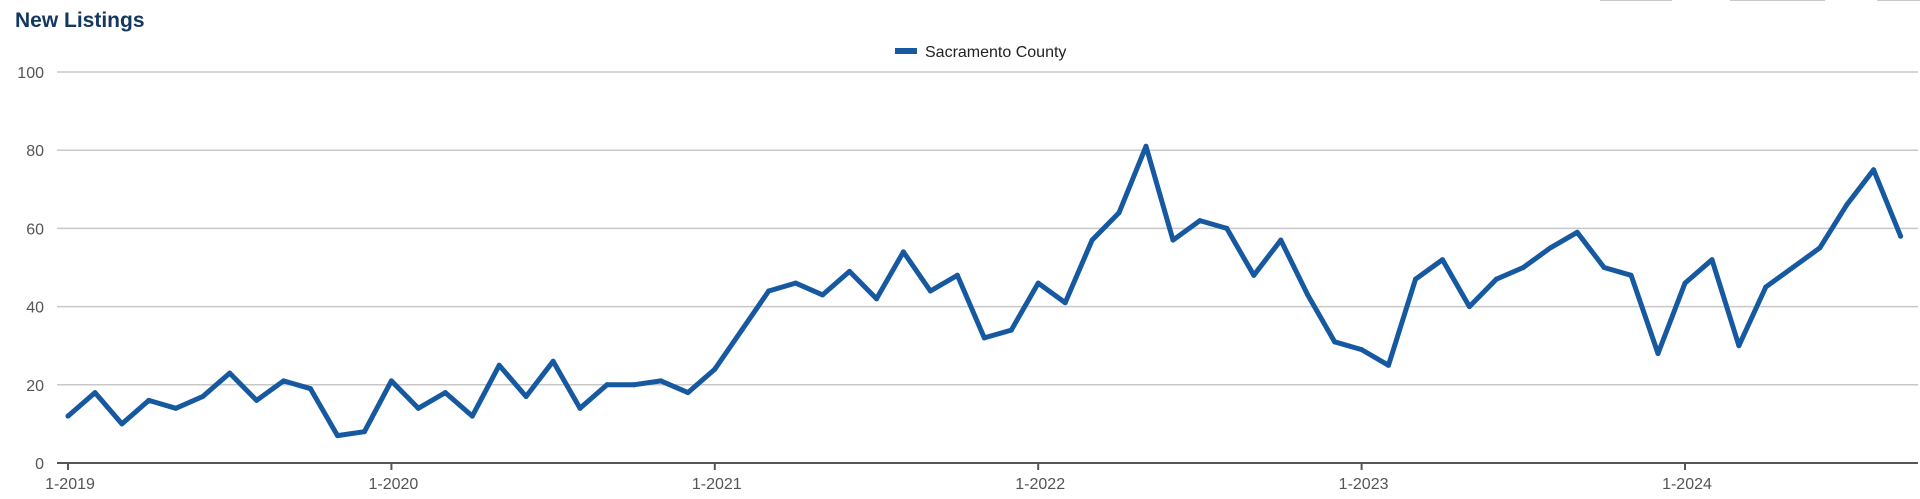 The image size is (1920, 499). I want to click on legend: Sacramento County, so click(980, 52).